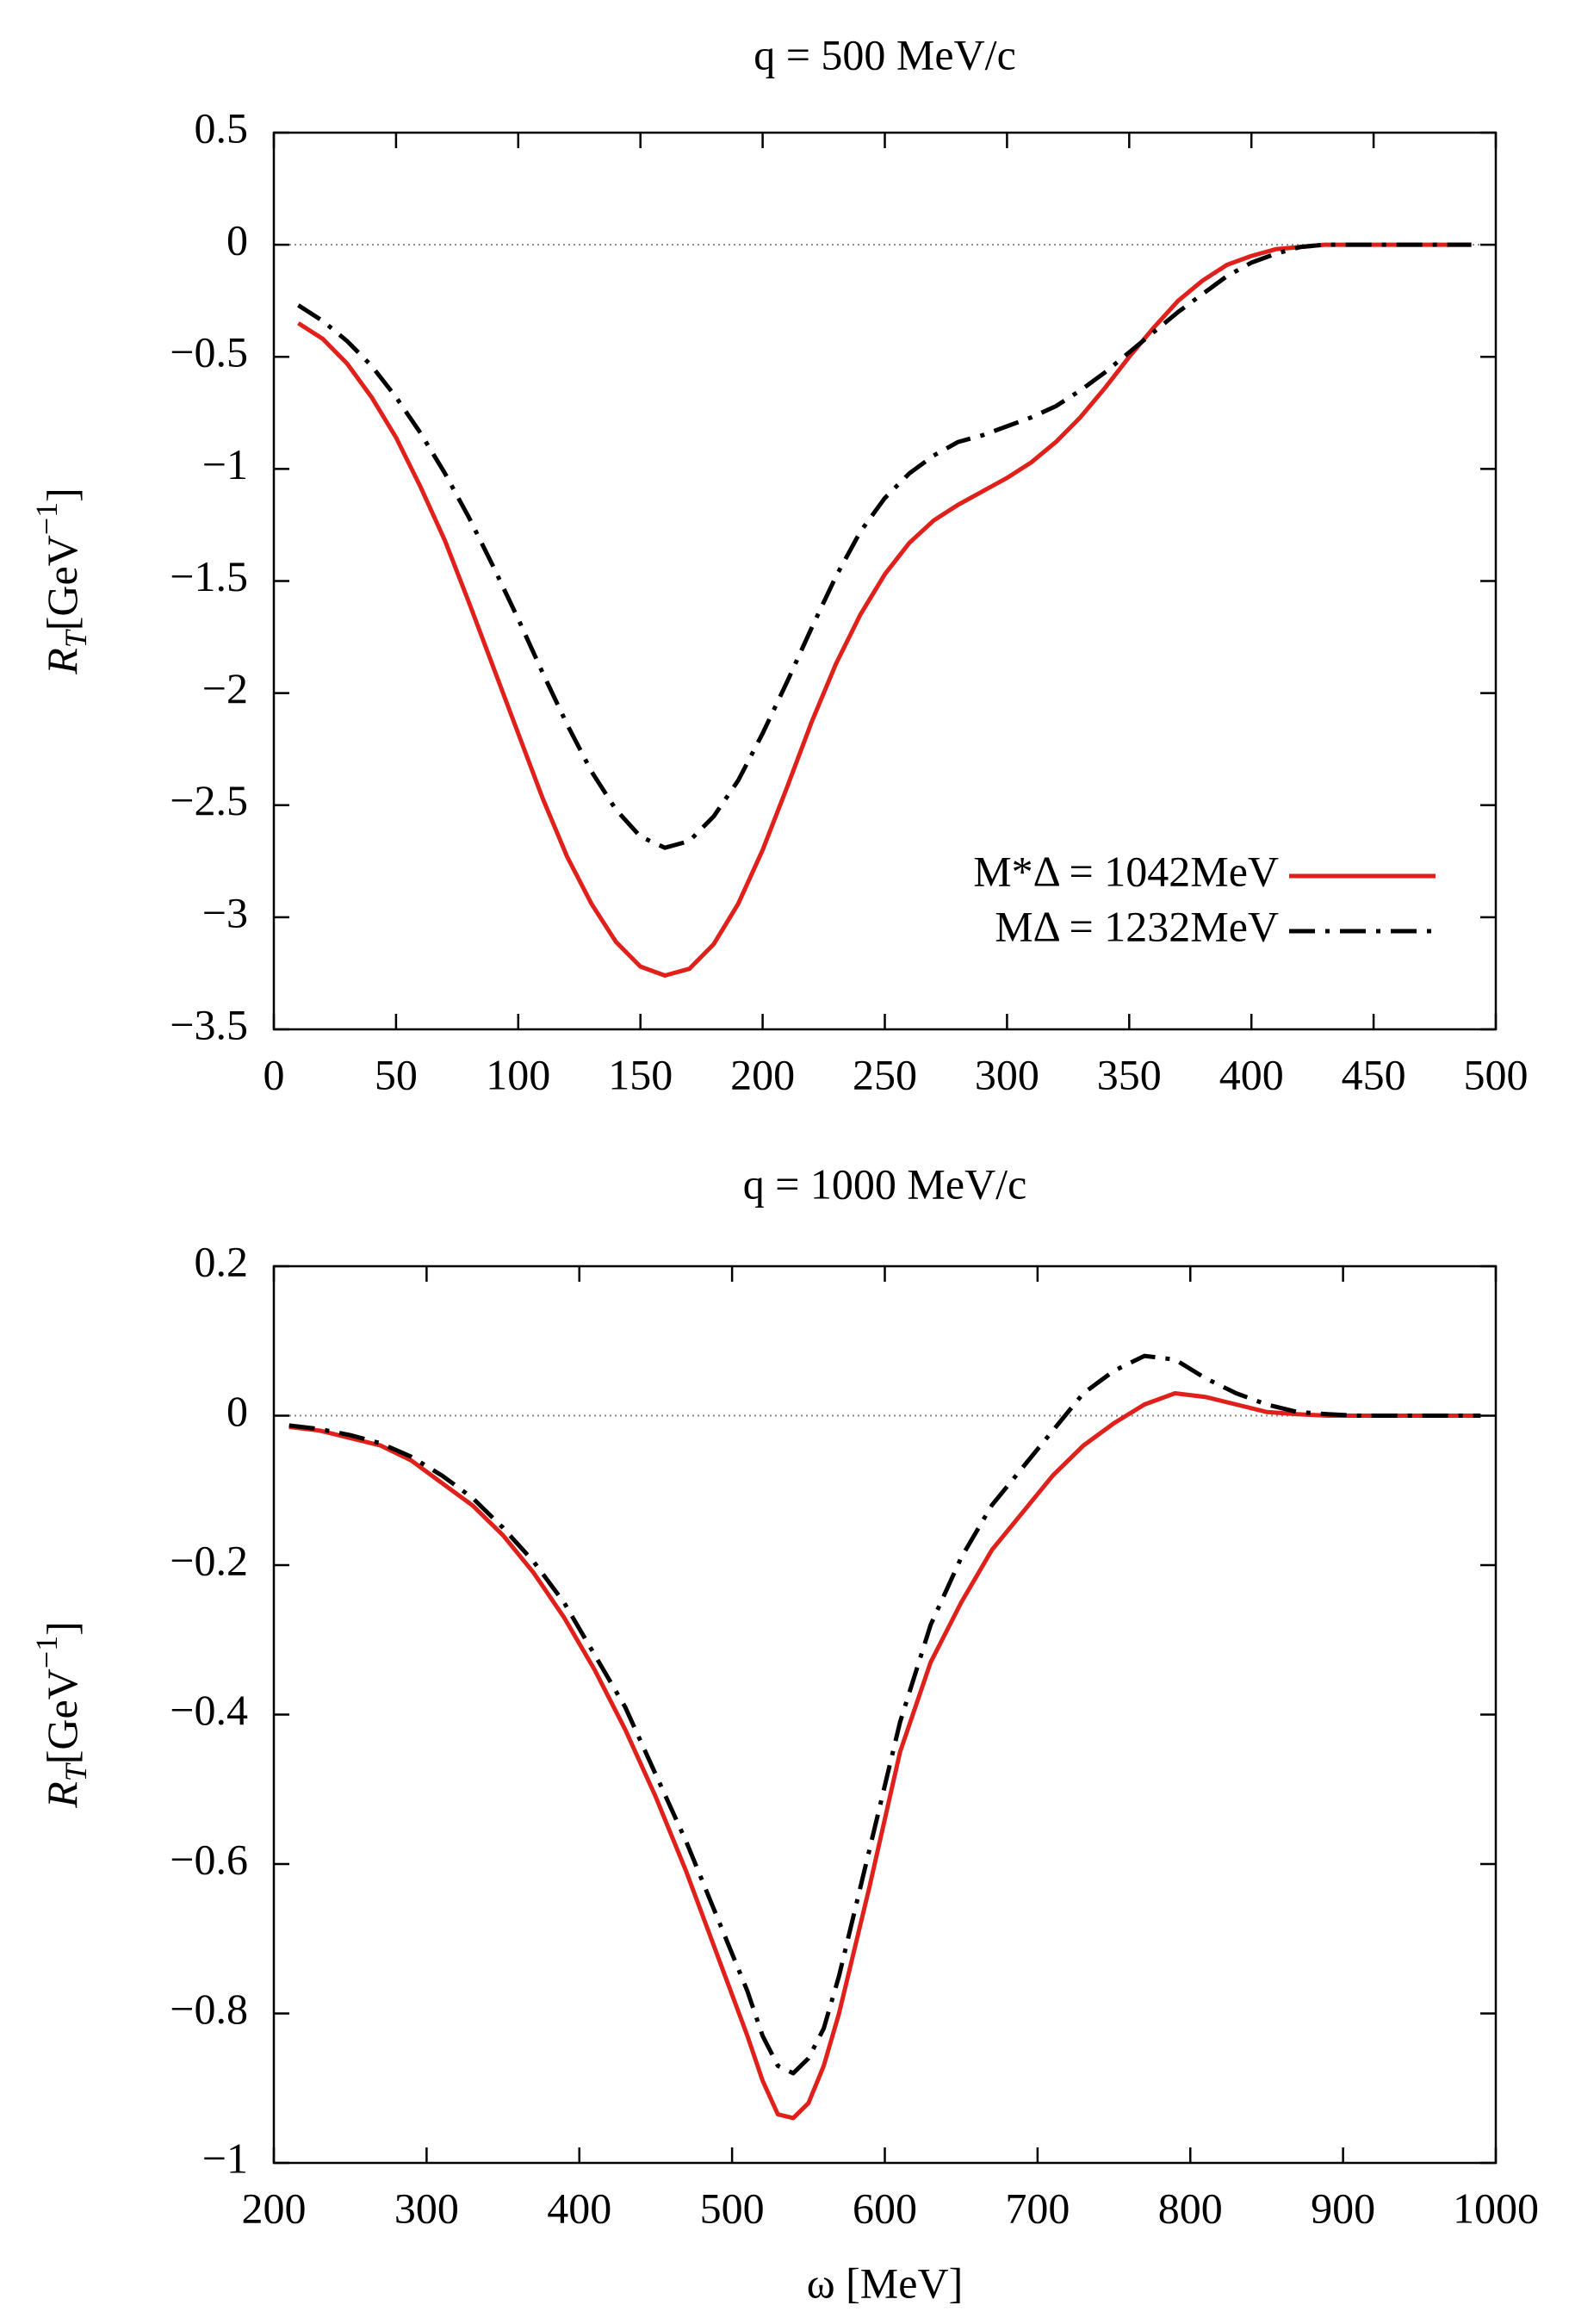 Image resolution: width=1569 pixels, height=2324 pixels. I want to click on y-tick-label: −2, so click(225, 688).